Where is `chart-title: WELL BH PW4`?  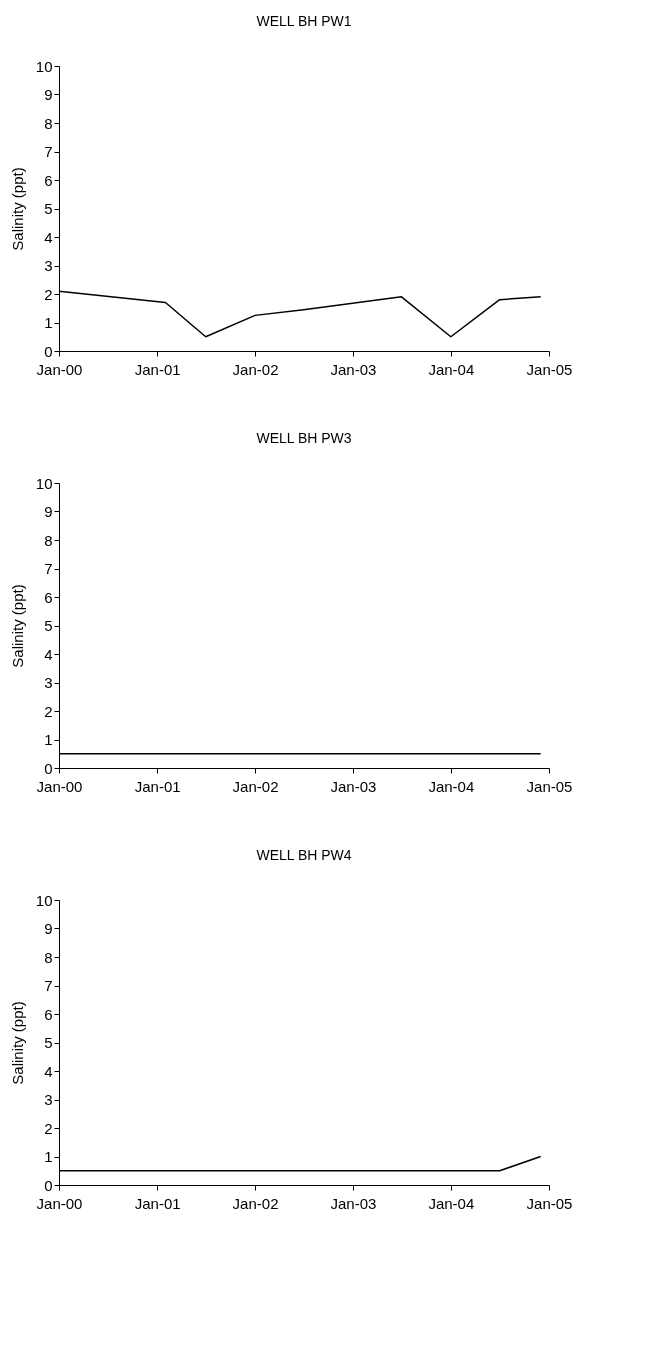
chart-title: WELL BH PW4 is located at coordinates (304, 855).